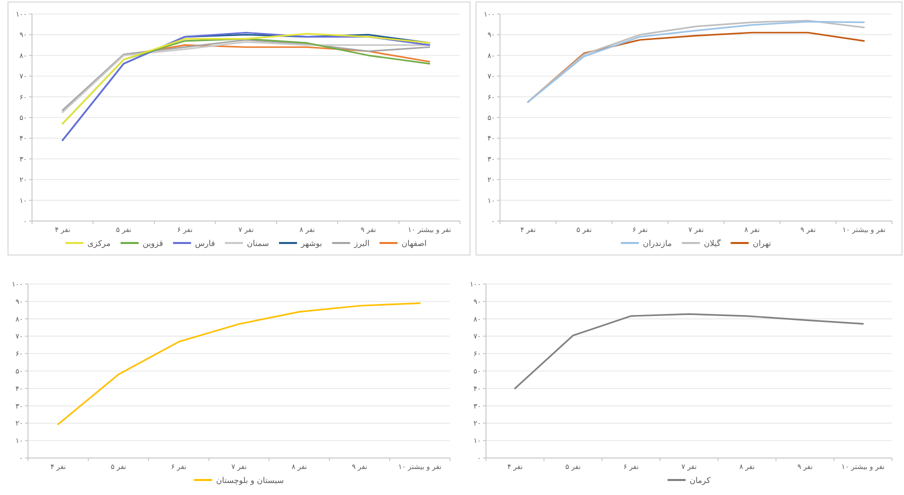 This screenshot has height=495, width=904. What do you see at coordinates (712, 243) in the screenshot?
I see `legend-label: گیلان` at bounding box center [712, 243].